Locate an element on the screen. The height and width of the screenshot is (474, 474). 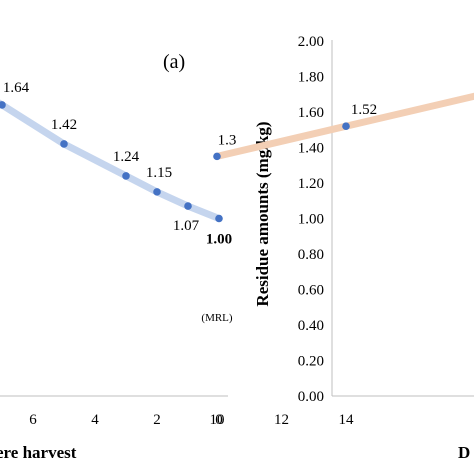
right-y-tick-label: 0.20 is located at coordinates (311, 362).